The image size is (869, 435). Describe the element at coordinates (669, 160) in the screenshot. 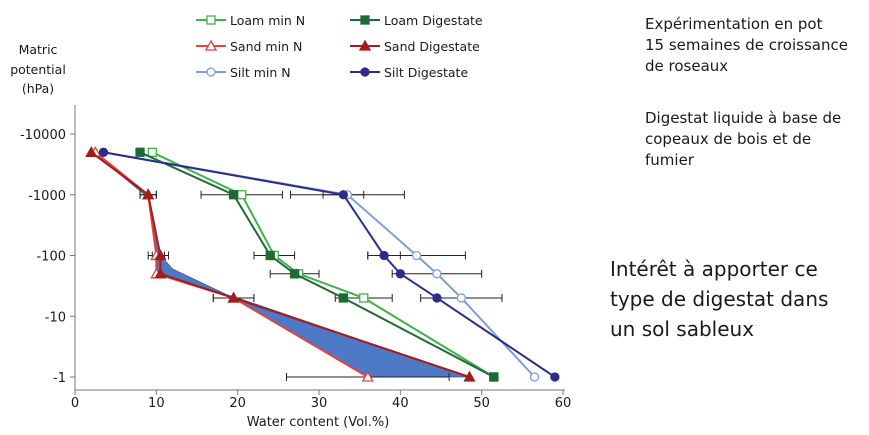

I see `digestate-note-line: fumier` at that location.